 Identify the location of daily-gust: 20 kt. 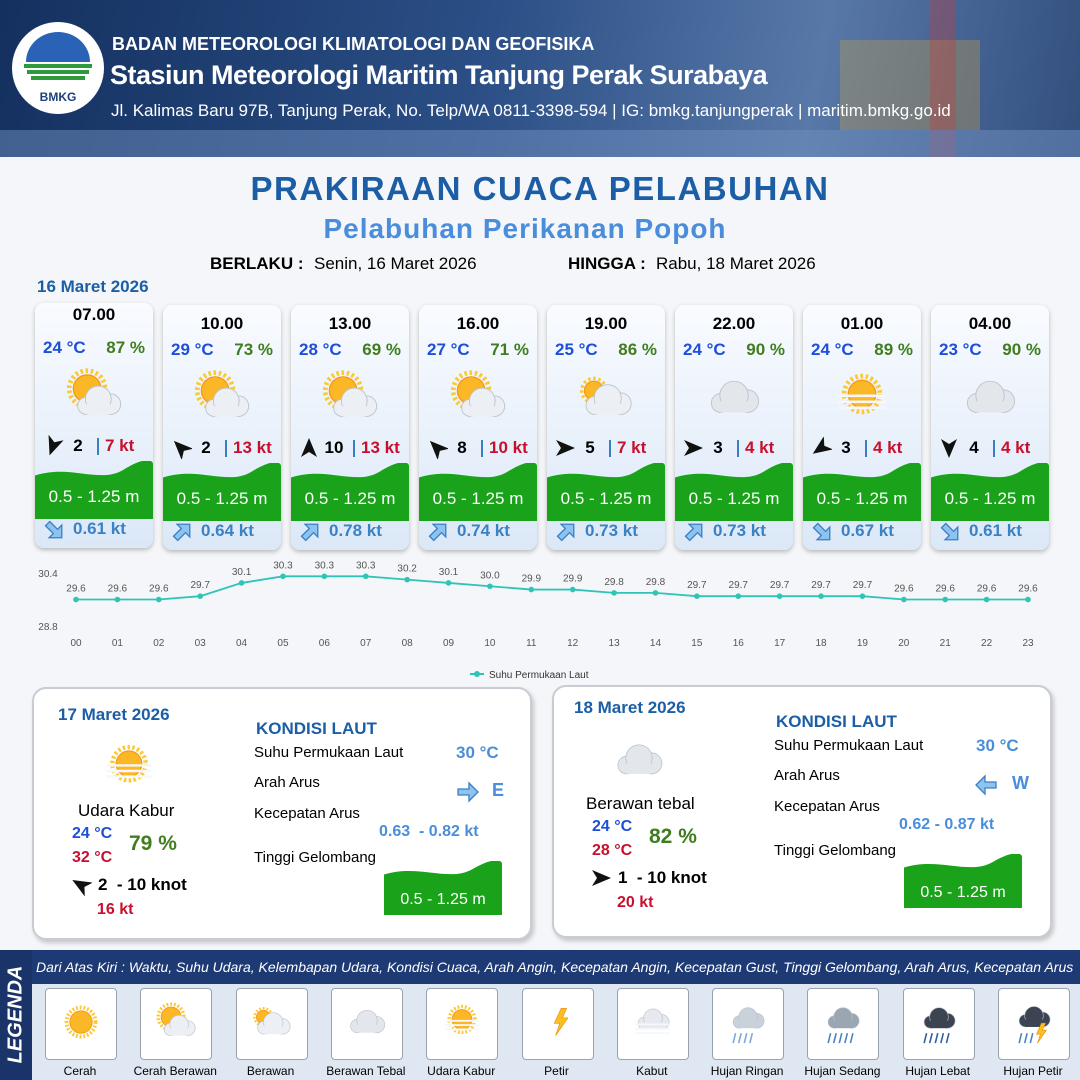
(635, 902).